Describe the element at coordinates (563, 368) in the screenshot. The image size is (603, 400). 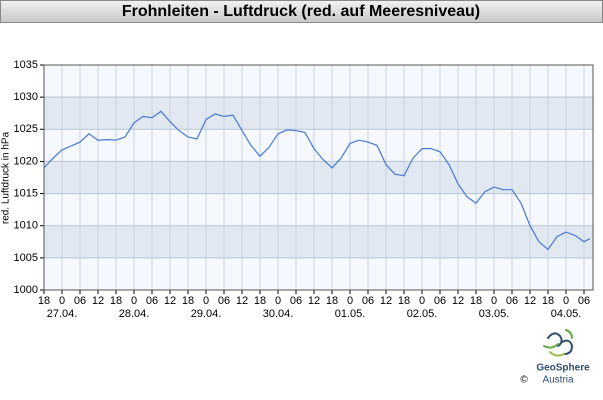
I see `logo-name: GeoSphere` at that location.